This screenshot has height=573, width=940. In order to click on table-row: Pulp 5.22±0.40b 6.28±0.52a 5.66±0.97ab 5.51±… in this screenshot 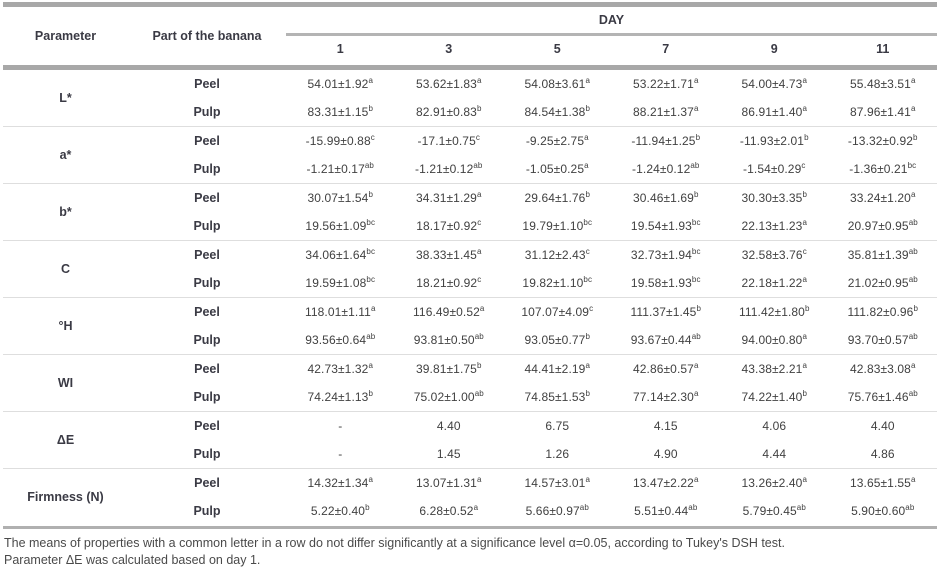, I will do `click(470, 511)`.